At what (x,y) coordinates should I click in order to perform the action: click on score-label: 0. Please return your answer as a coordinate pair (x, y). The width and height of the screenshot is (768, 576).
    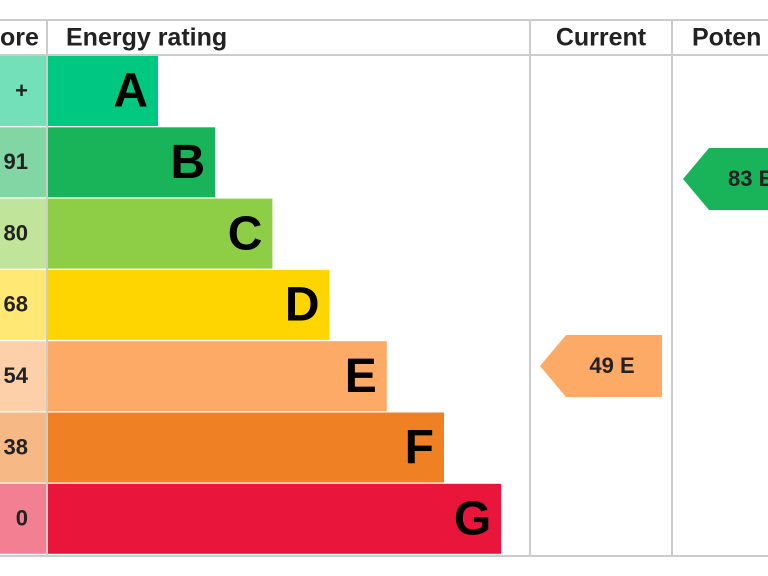
    Looking at the image, I should click on (22, 518).